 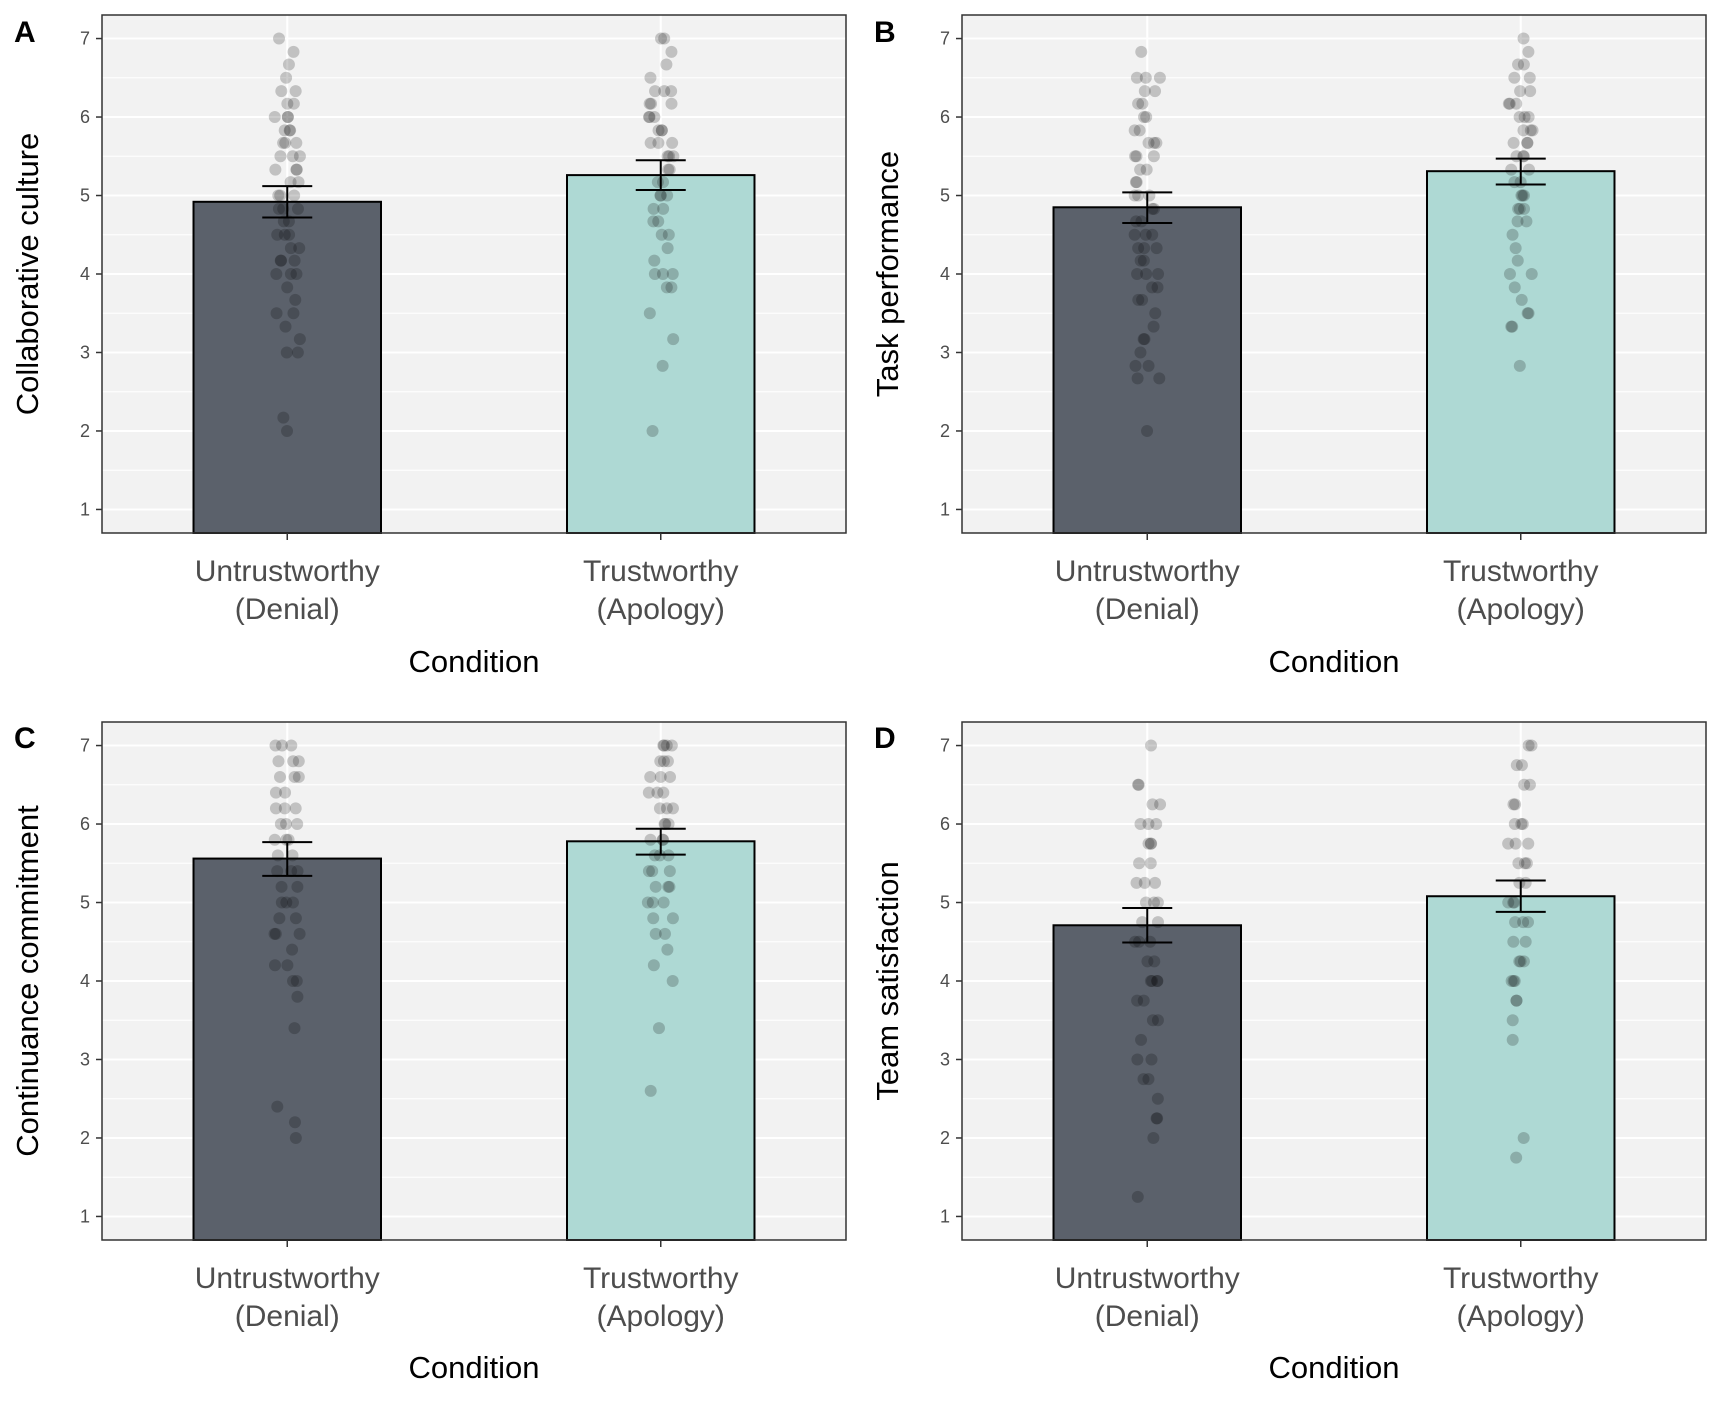 What do you see at coordinates (661, 1297) in the screenshot?
I see `x-tick-label: Trustworthy (Apology)` at bounding box center [661, 1297].